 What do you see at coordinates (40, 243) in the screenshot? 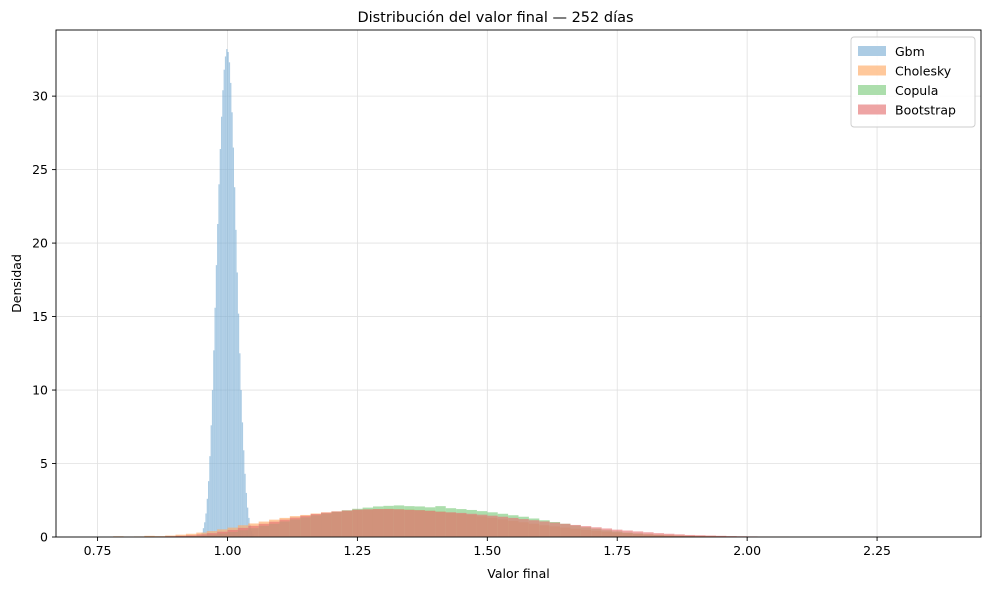
I see `y-tick-label: 20` at bounding box center [40, 243].